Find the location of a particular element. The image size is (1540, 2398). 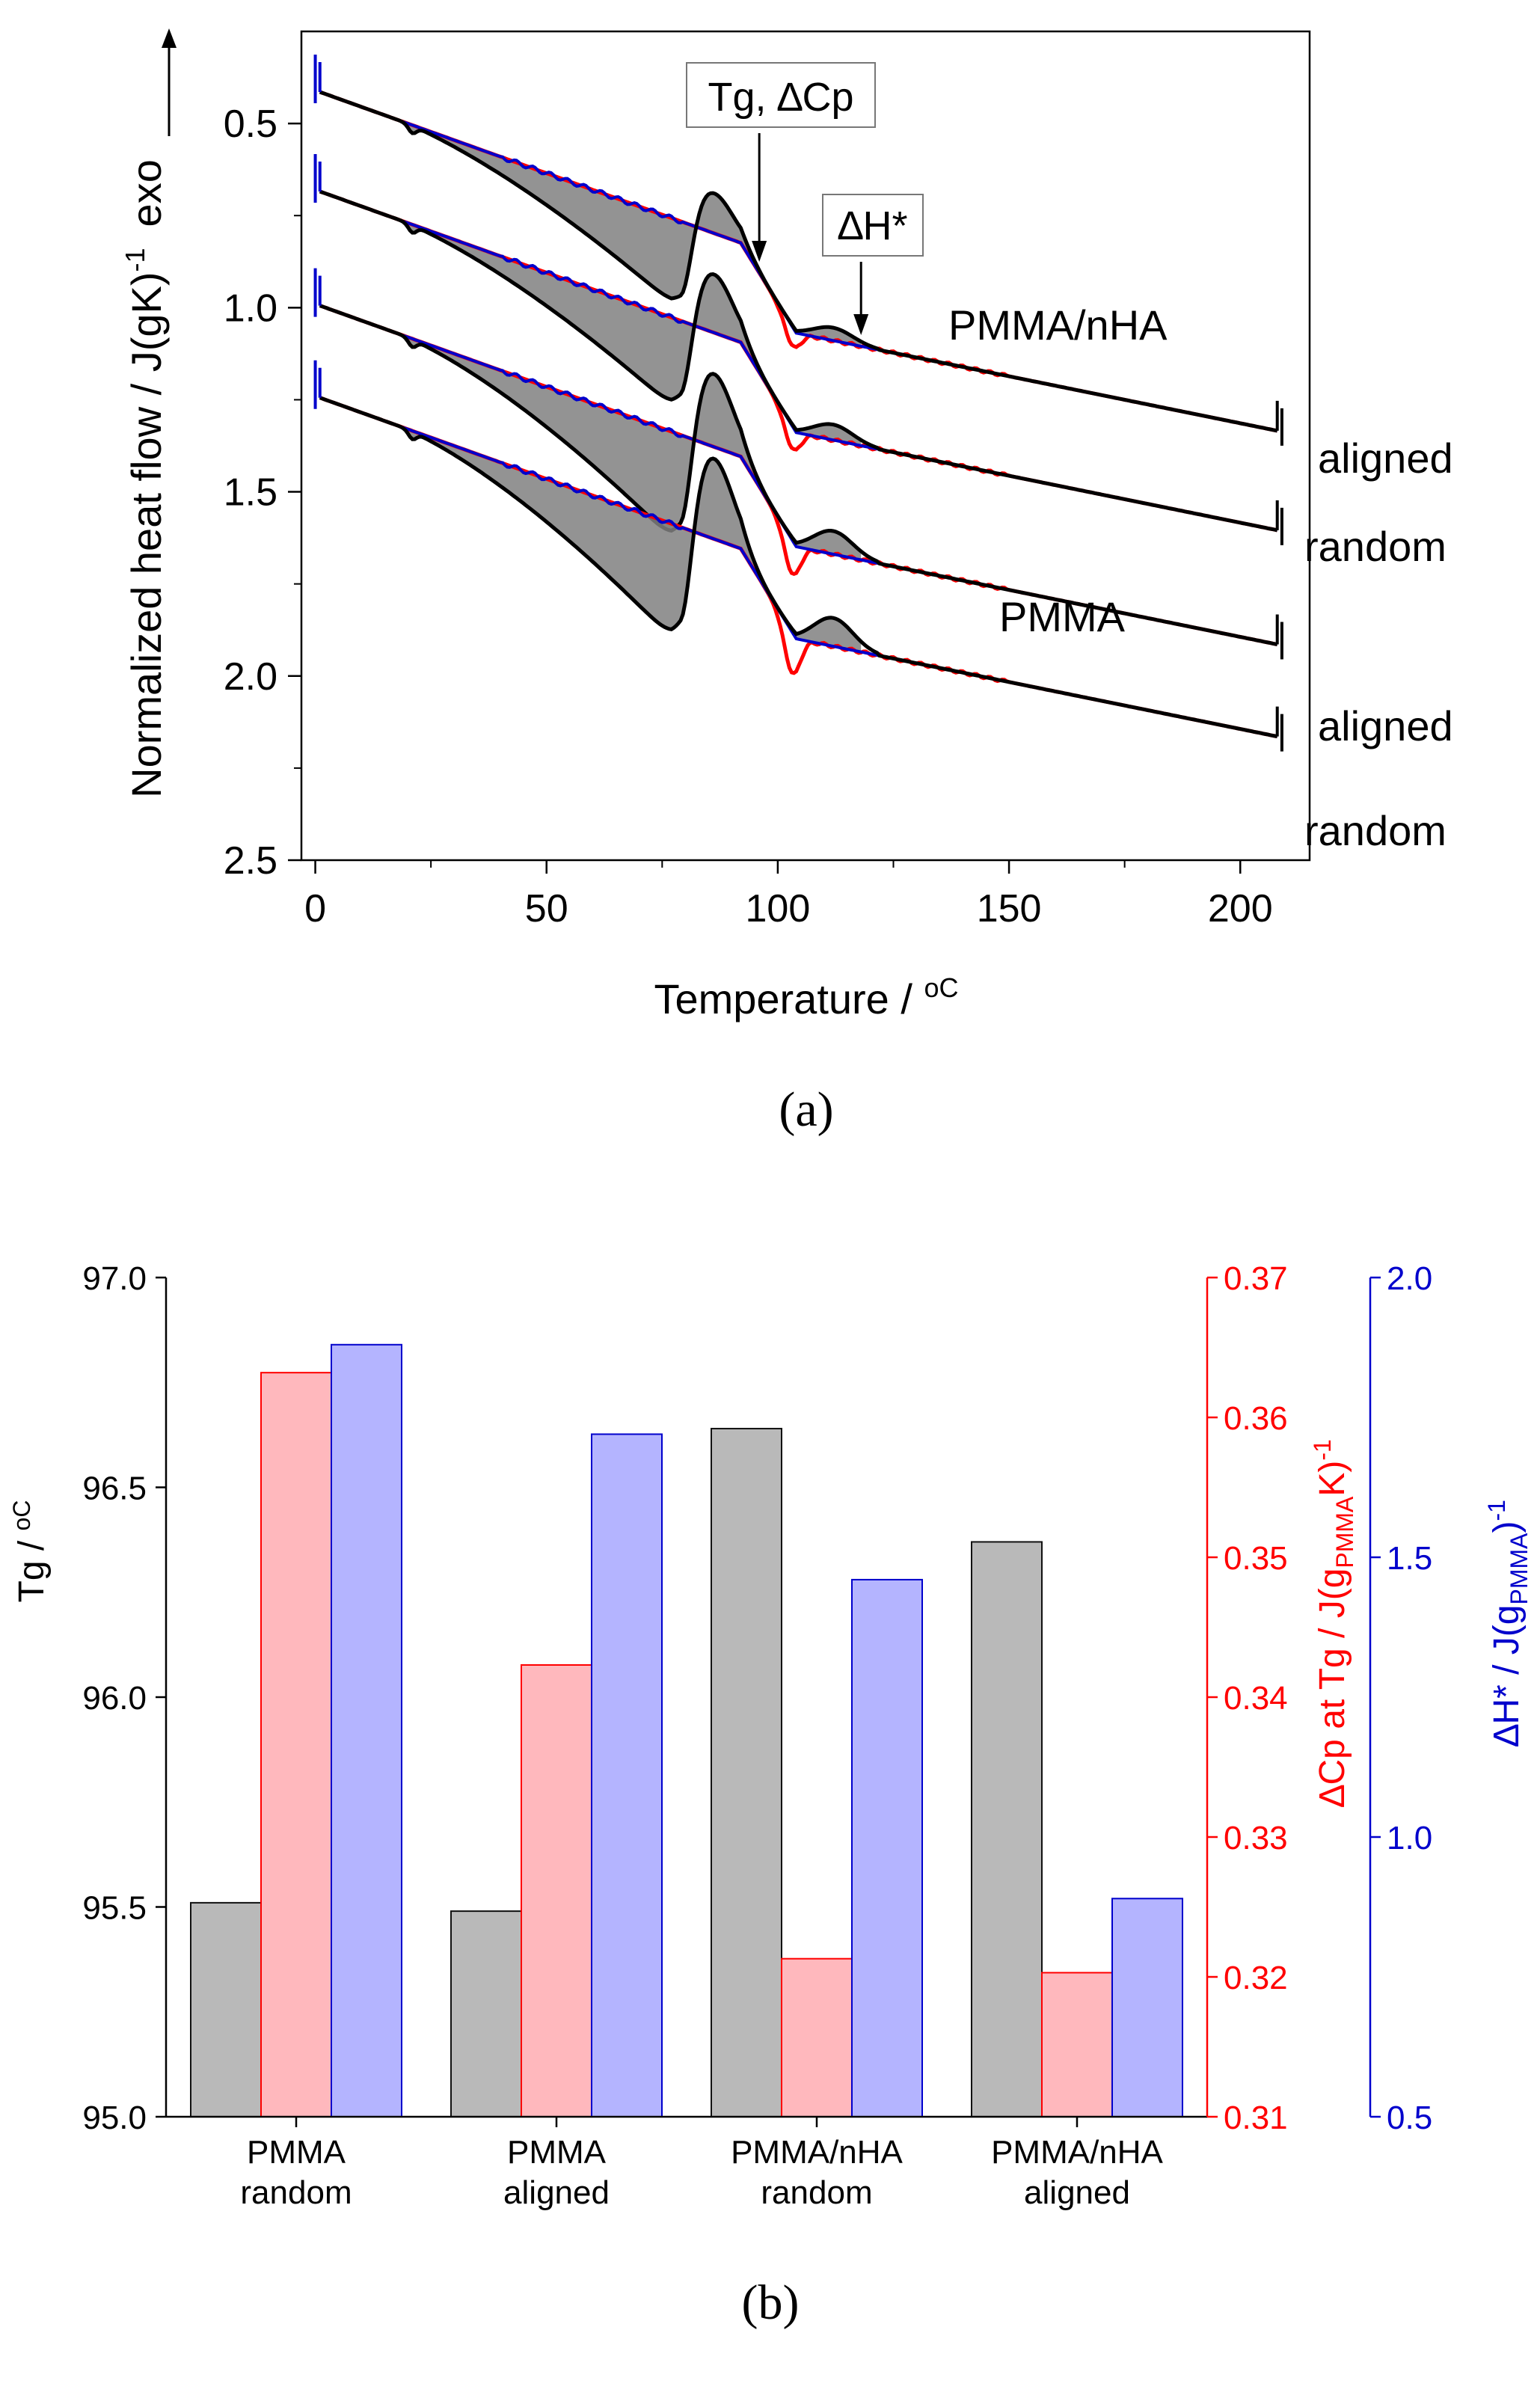

tg-dcp-annotation-box is located at coordinates (781, 95).